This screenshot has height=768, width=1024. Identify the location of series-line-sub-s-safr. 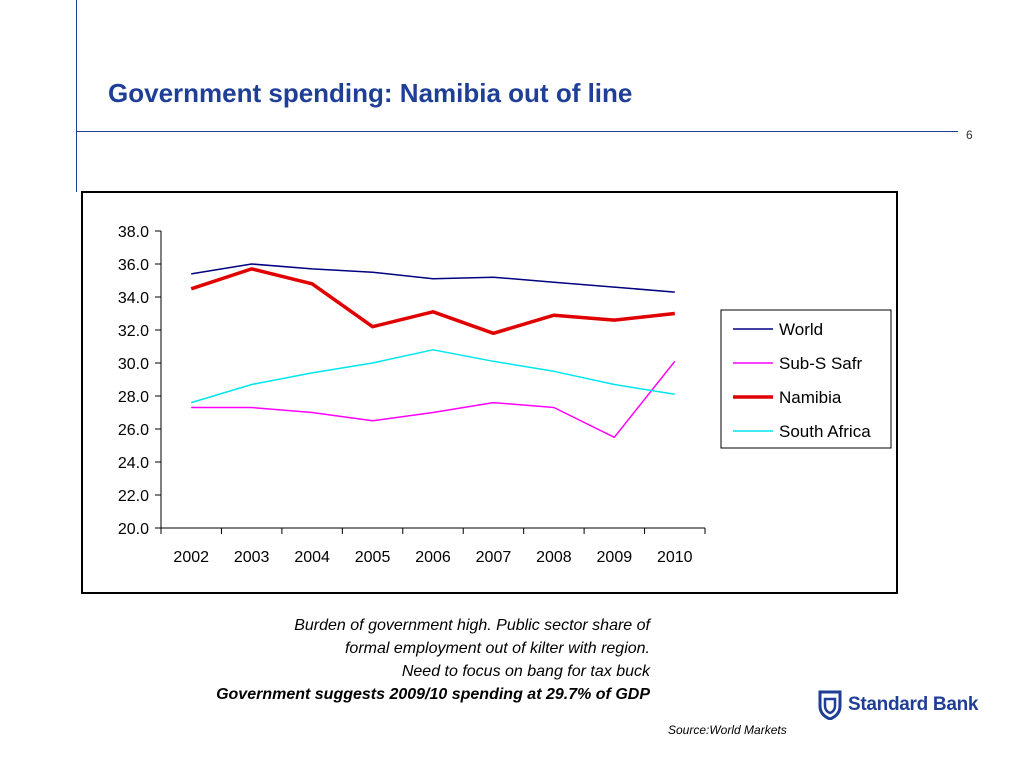
(433, 399).